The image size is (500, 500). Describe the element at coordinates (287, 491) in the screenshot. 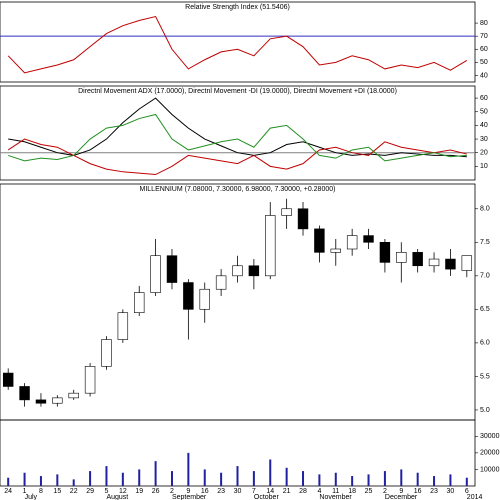

I see `x-tick-label: 21` at that location.